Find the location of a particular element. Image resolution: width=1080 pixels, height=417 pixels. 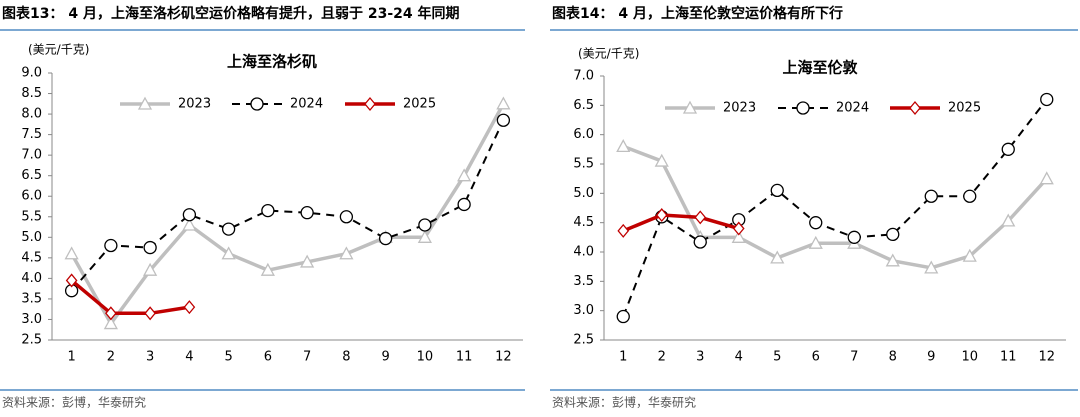

y-tick-label: 8.0 is located at coordinates (31, 114).